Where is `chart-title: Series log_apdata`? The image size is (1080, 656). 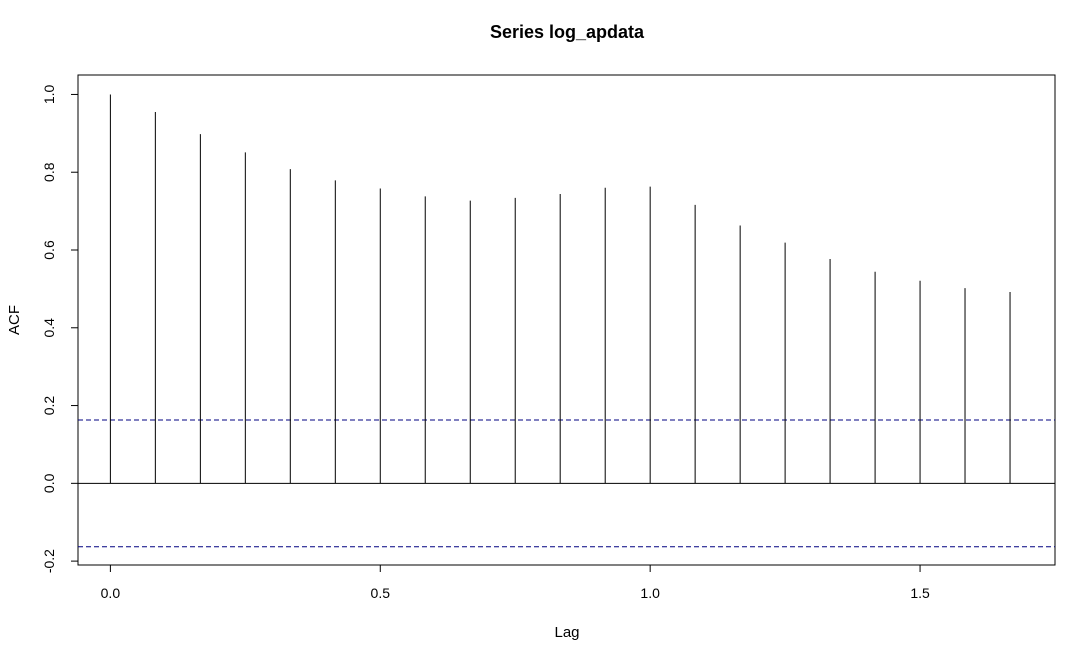 chart-title: Series log_apdata is located at coordinates (567, 32).